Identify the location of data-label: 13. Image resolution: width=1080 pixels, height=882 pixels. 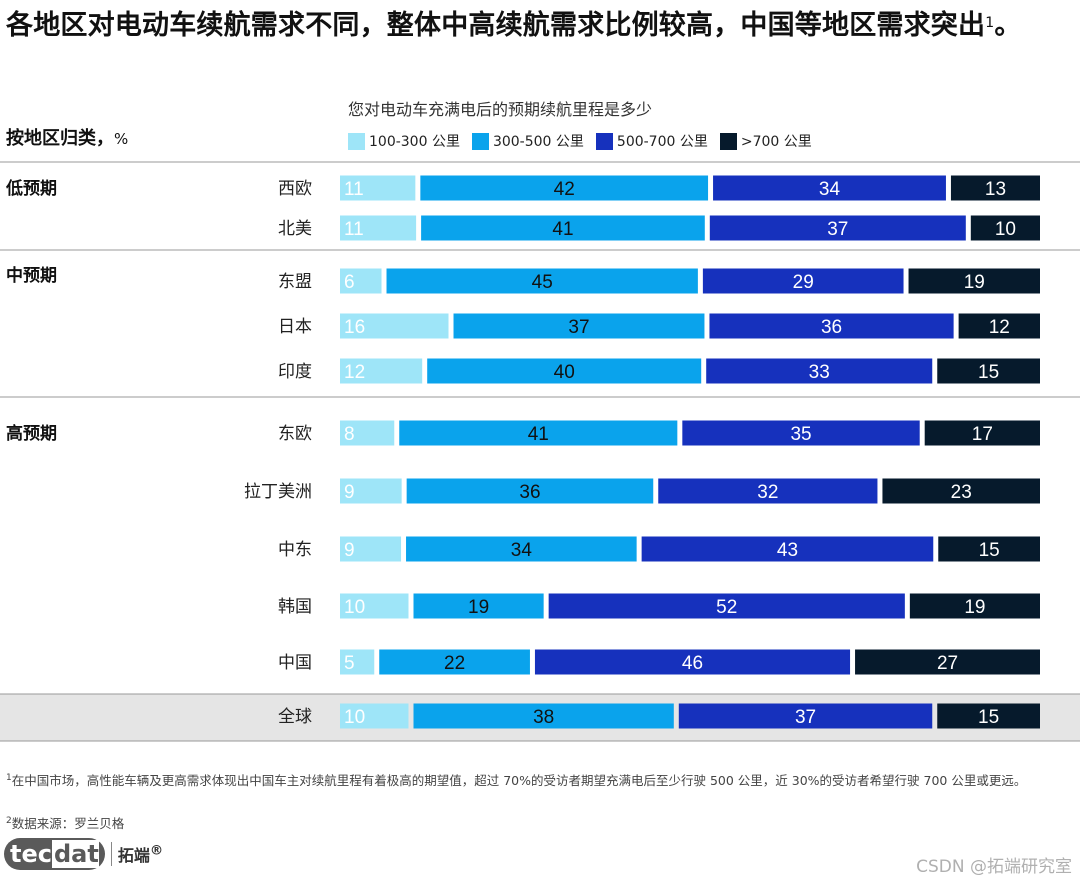
(995, 189).